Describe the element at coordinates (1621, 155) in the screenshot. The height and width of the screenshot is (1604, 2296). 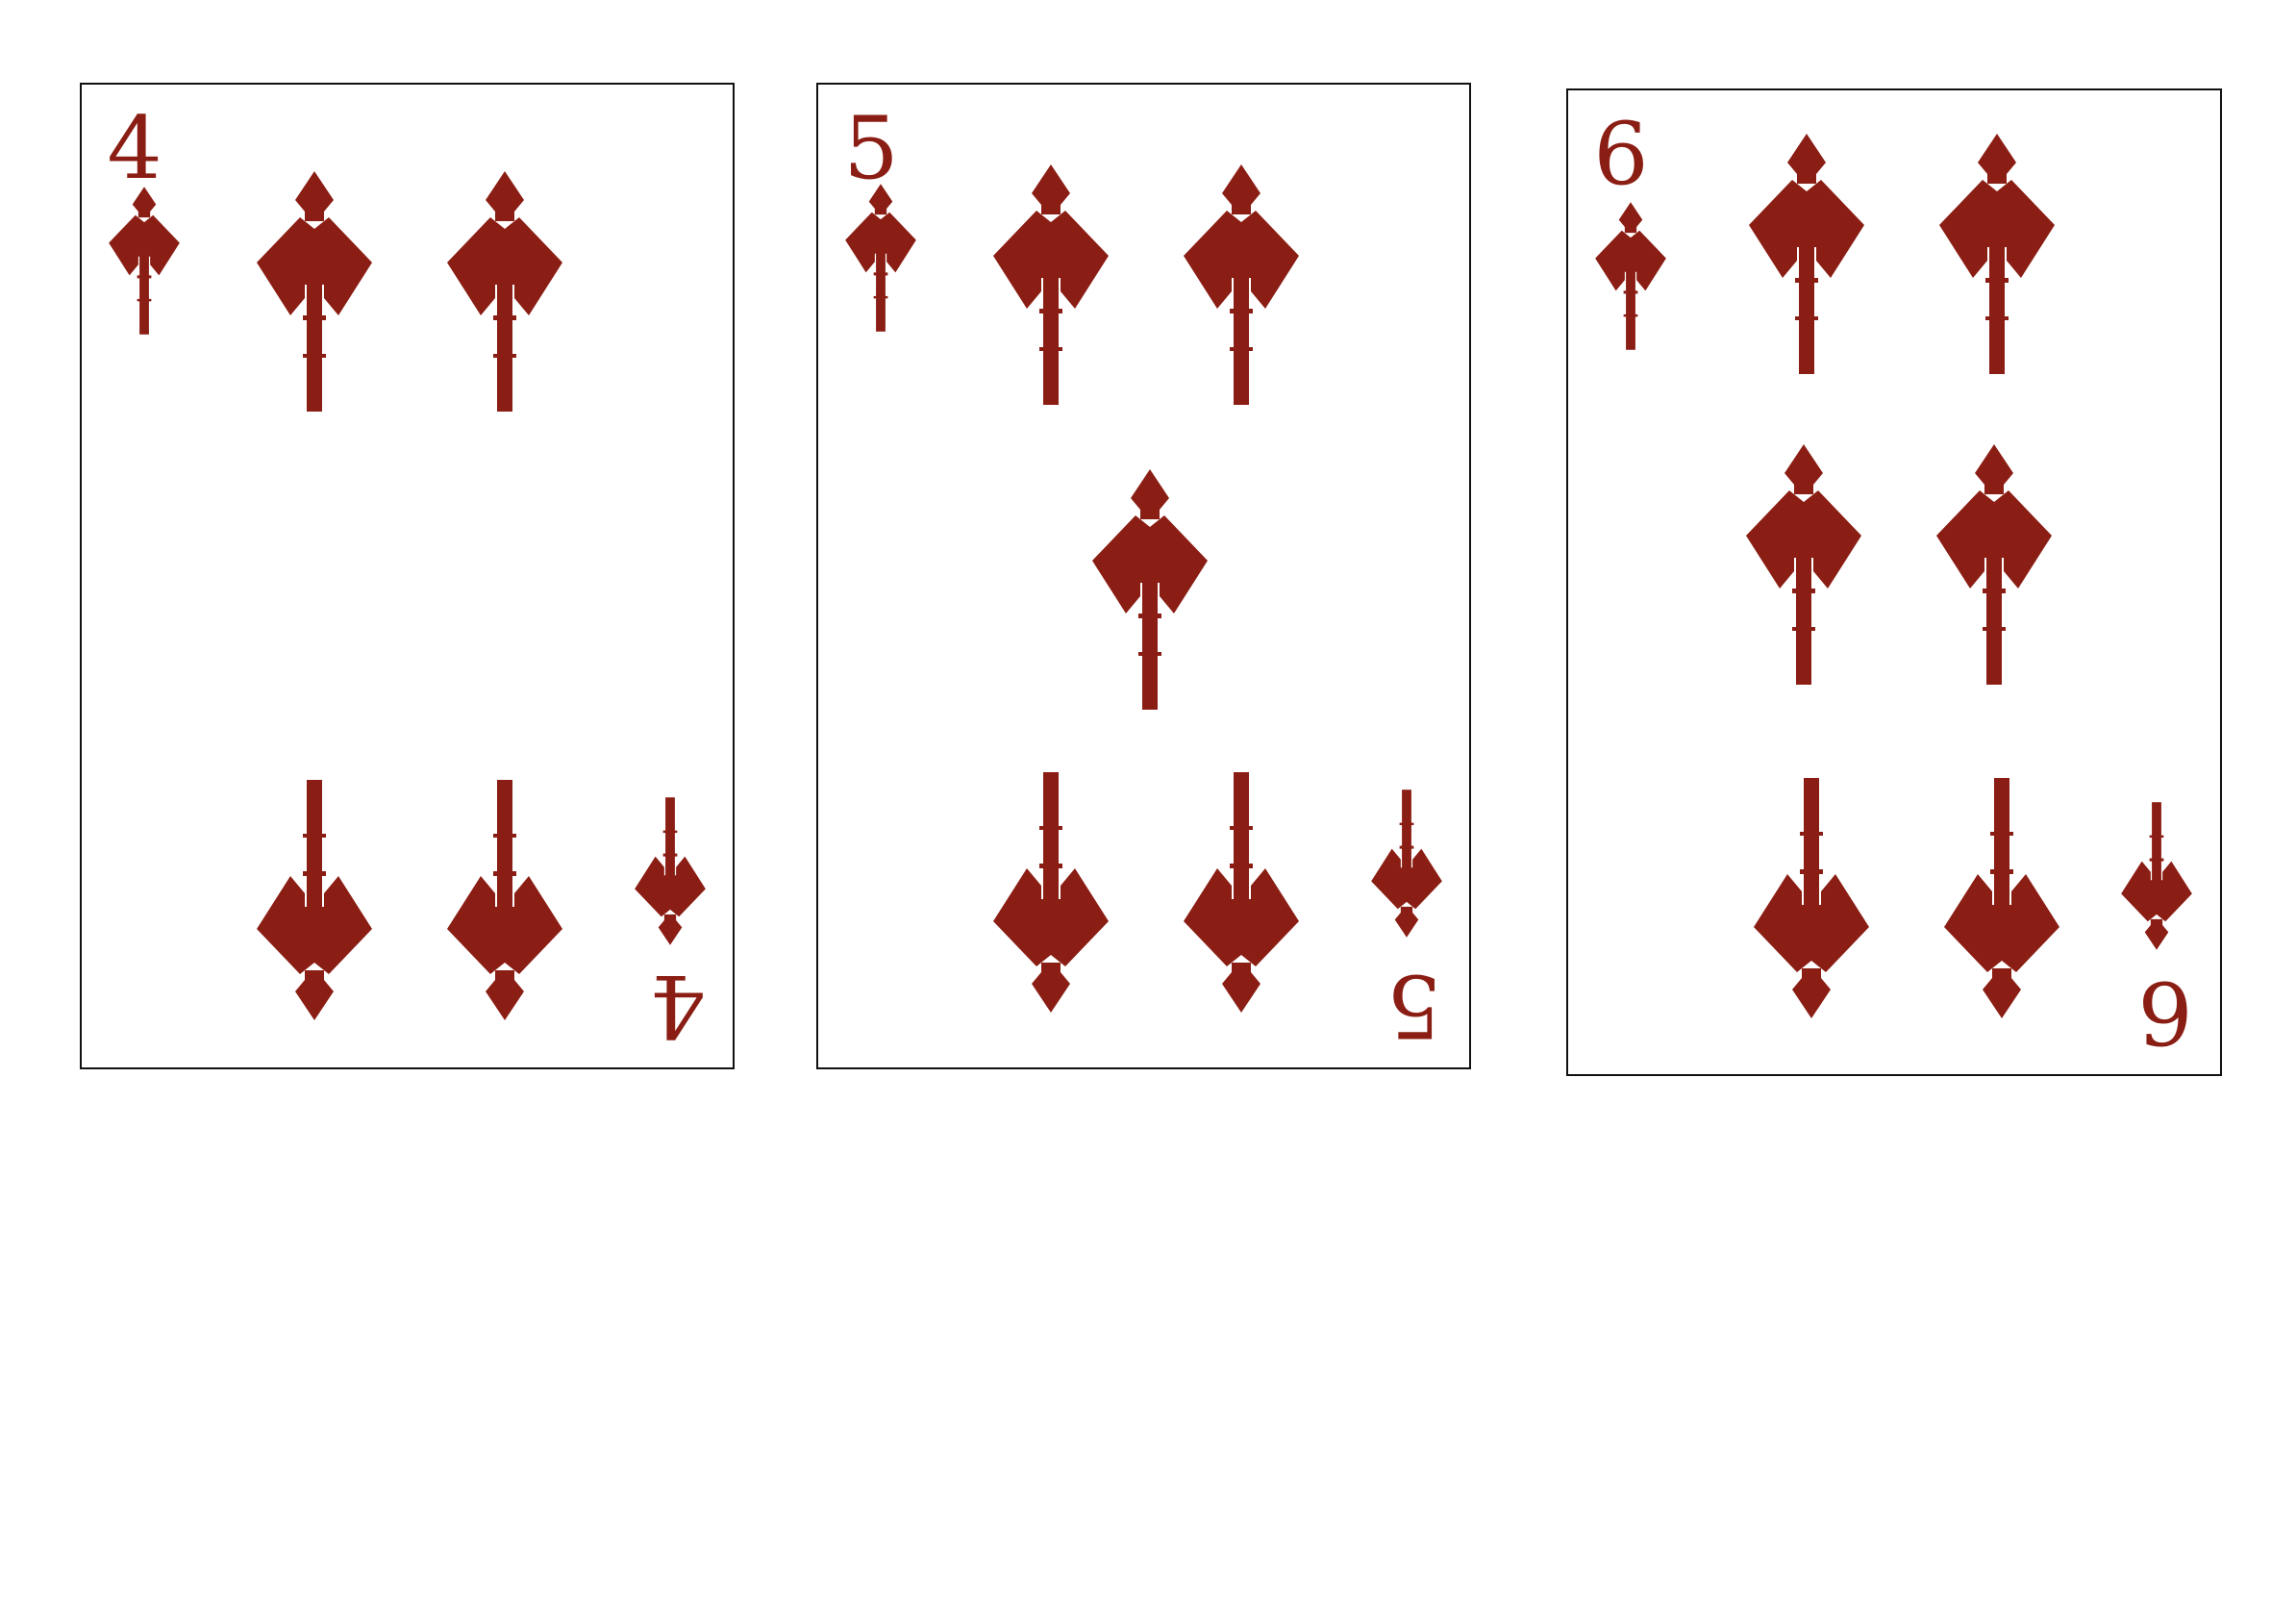
I see `rank-label: 6` at that location.